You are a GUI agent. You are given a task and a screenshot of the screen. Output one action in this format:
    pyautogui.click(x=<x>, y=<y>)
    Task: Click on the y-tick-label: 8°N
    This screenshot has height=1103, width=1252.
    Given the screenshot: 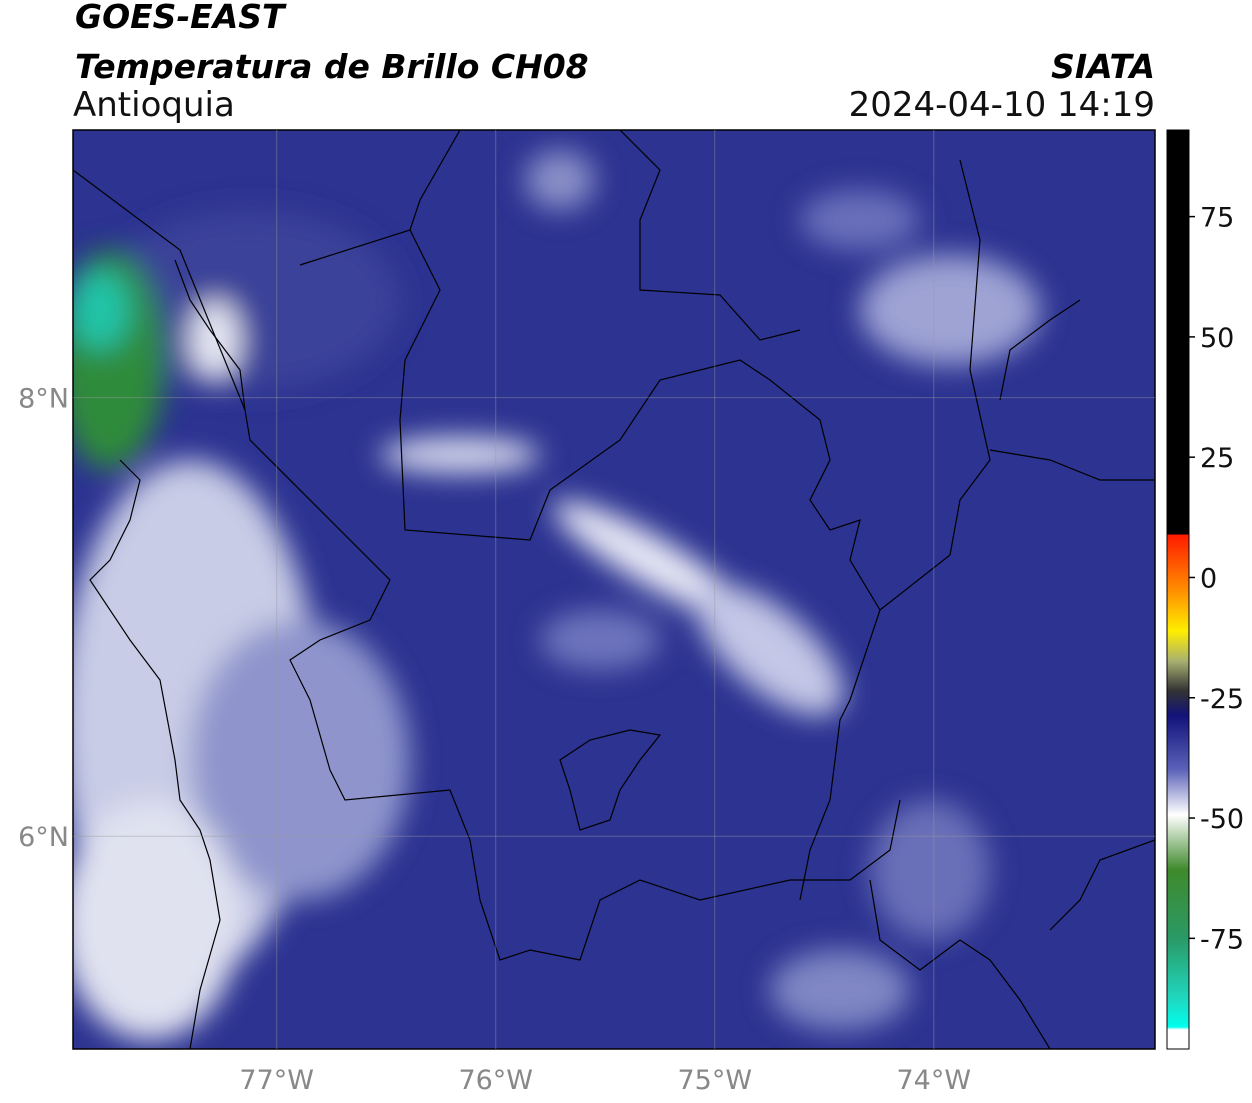 What is the action you would take?
    pyautogui.click(x=43, y=399)
    